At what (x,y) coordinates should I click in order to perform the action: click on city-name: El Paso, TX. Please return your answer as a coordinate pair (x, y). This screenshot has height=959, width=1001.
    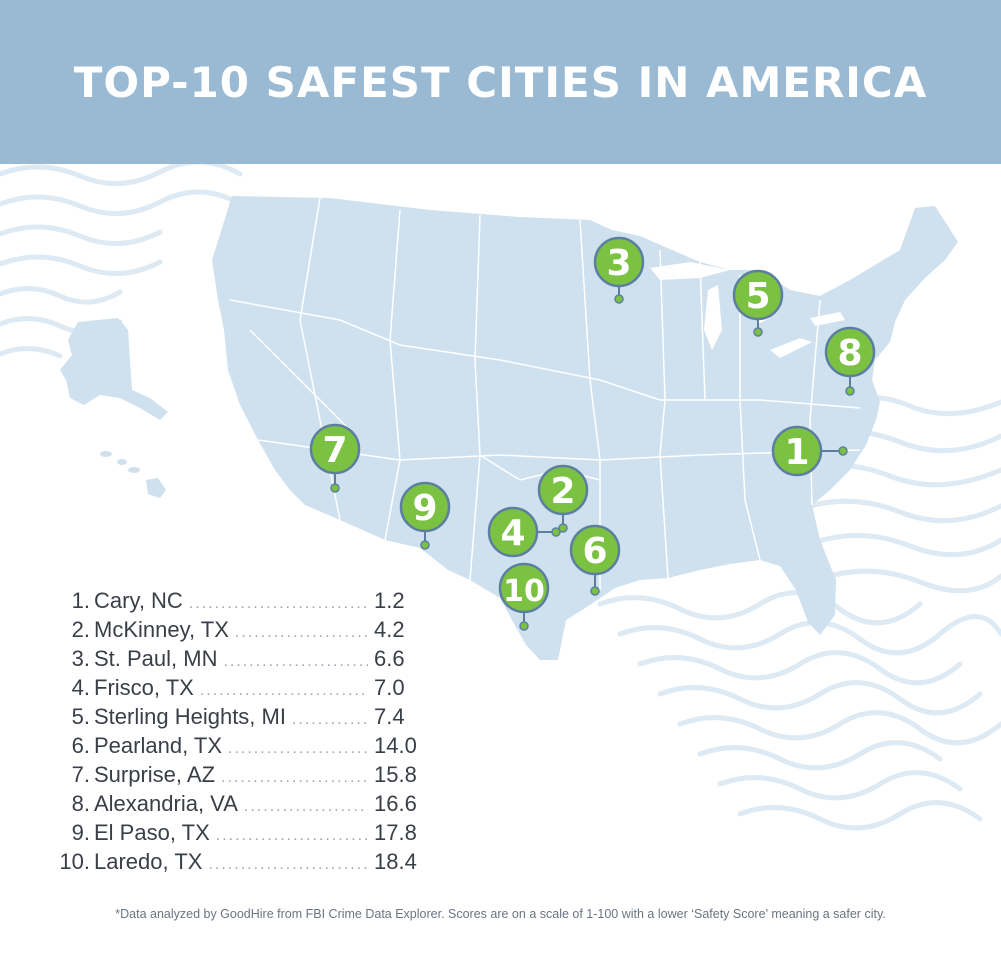
    Looking at the image, I should click on (152, 832).